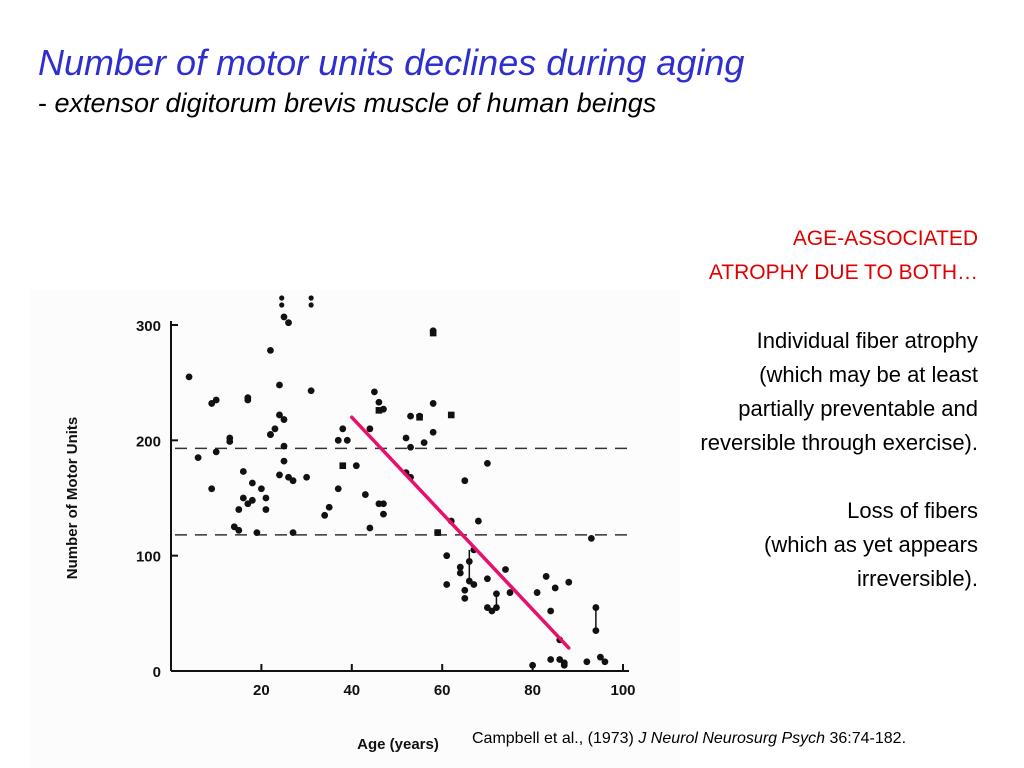 This screenshot has height=768, width=1024. What do you see at coordinates (555, 738) in the screenshot?
I see `citation-authors: Campbell et al., (1973)` at bounding box center [555, 738].